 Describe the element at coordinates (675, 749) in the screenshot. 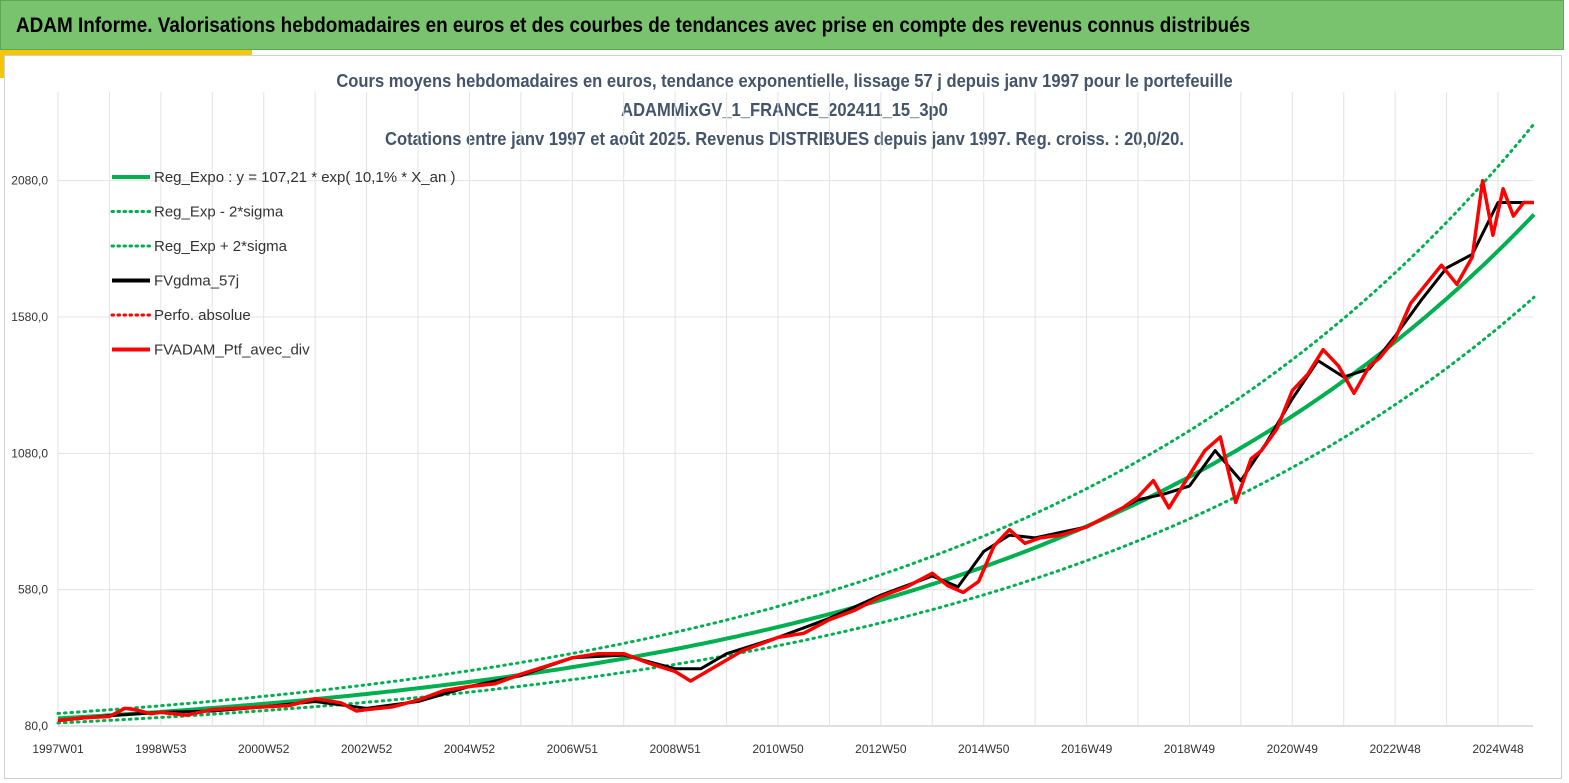

I see `x-tick-label: 2008W51` at that location.